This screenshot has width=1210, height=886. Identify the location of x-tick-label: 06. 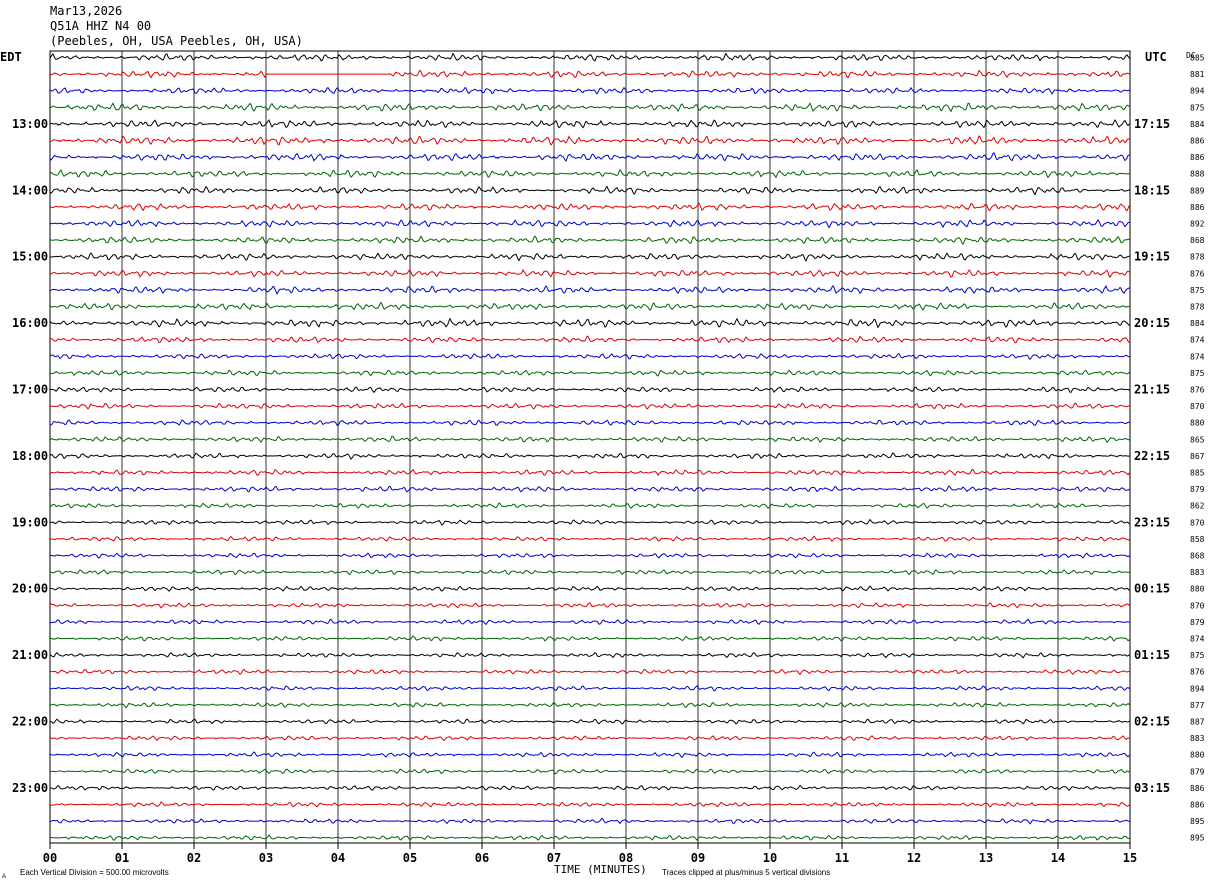
(482, 858).